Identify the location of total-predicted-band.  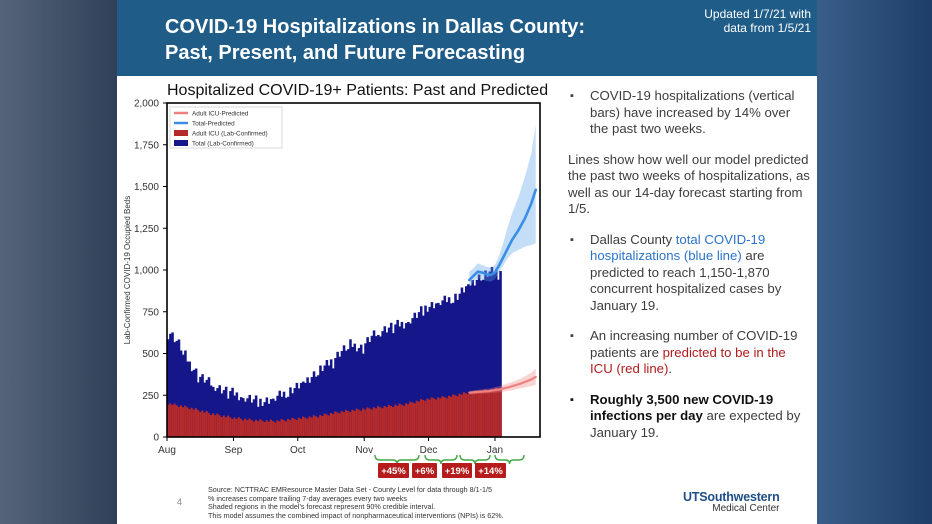
(502, 205).